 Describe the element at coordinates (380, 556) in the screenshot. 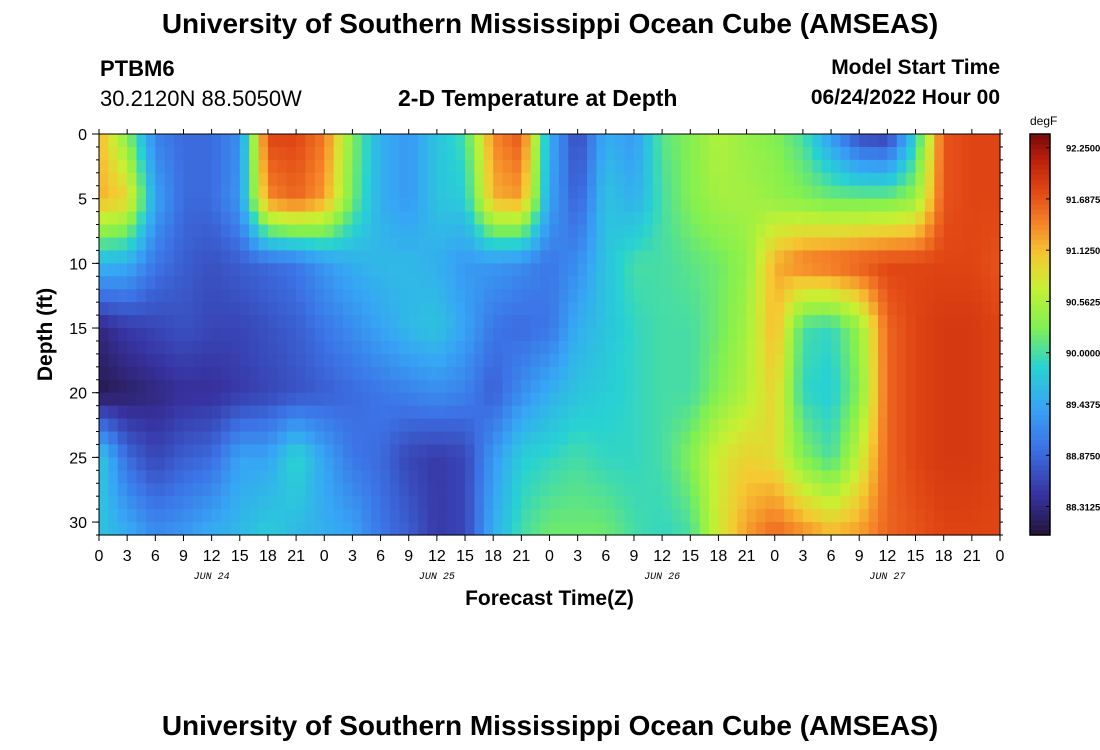

I see `x-tick-label: 6` at that location.